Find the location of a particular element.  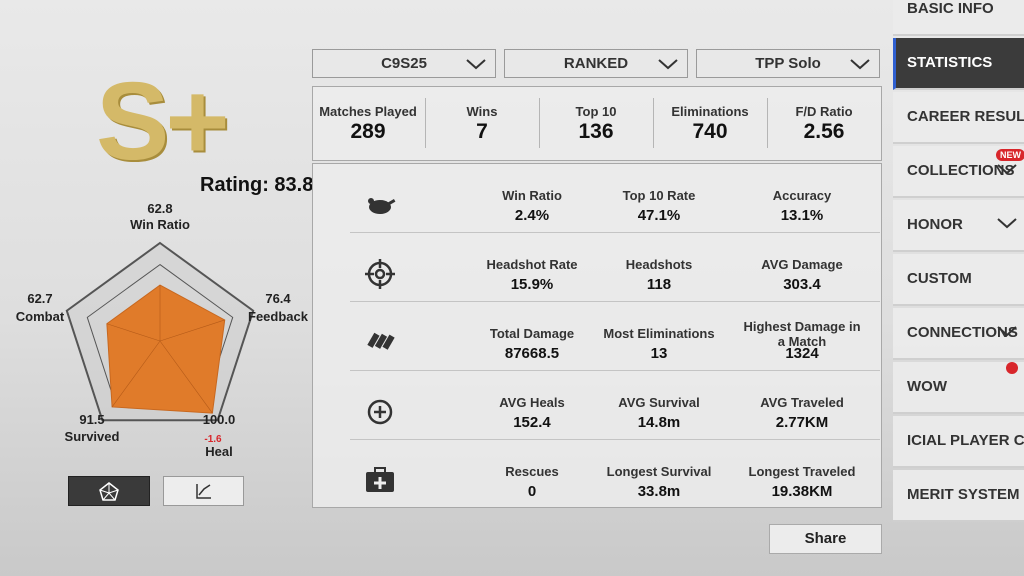

summary-label: Matches Played is located at coordinates (368, 111).